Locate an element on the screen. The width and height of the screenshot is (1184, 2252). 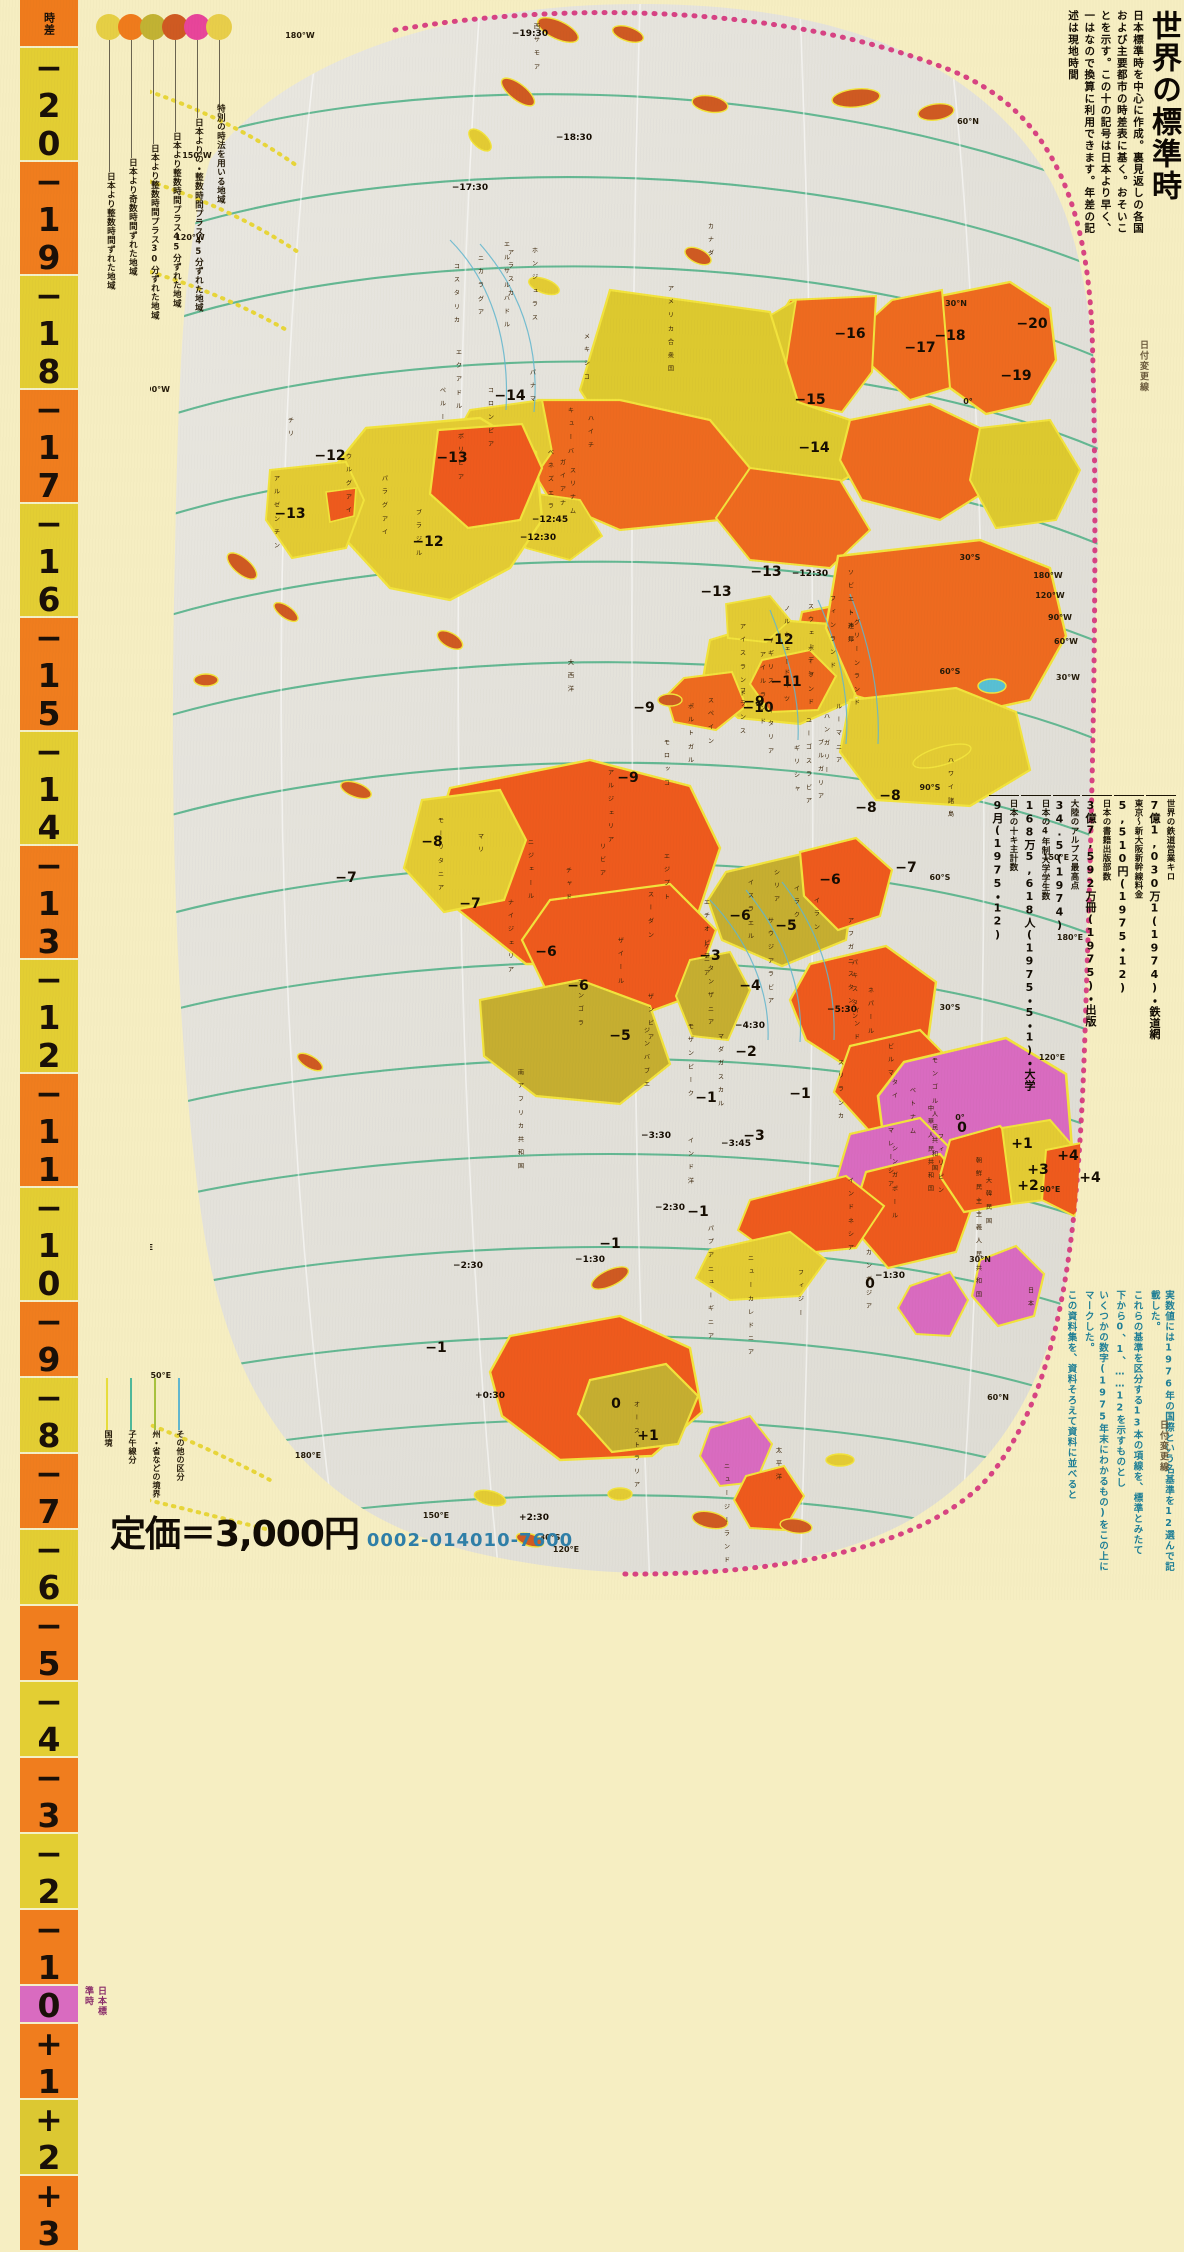
hour-scale-cell-minus5: −5 is located at coordinates (49, 1644).